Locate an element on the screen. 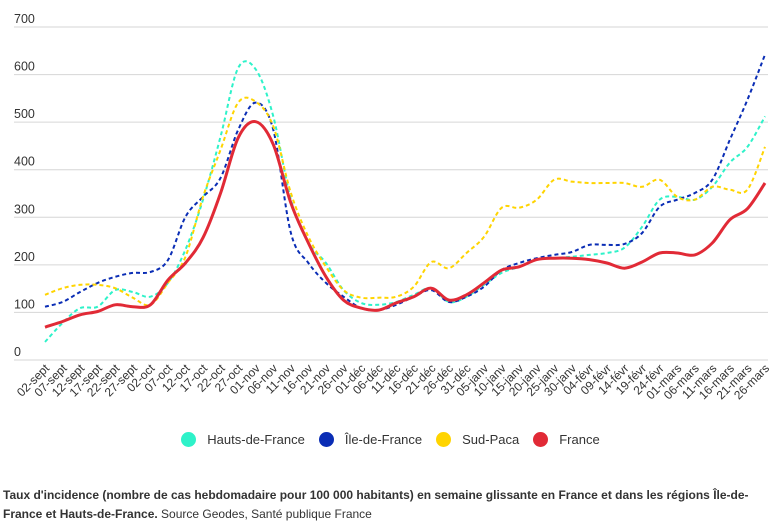 The height and width of the screenshot is (525, 781). y-tick-label: 400 is located at coordinates (24, 162).